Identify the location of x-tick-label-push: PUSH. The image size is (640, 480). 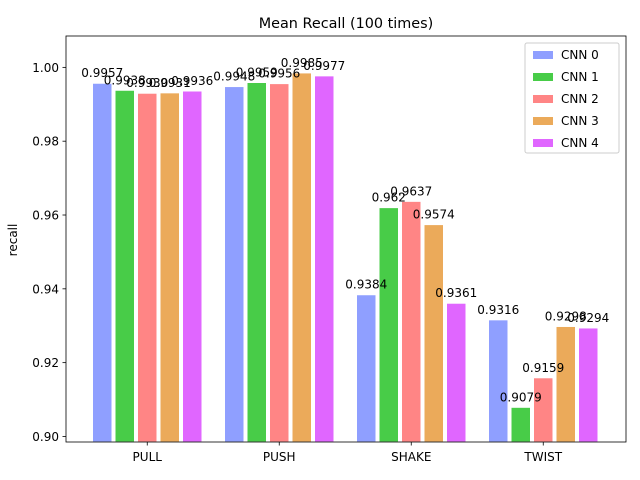
(279, 457).